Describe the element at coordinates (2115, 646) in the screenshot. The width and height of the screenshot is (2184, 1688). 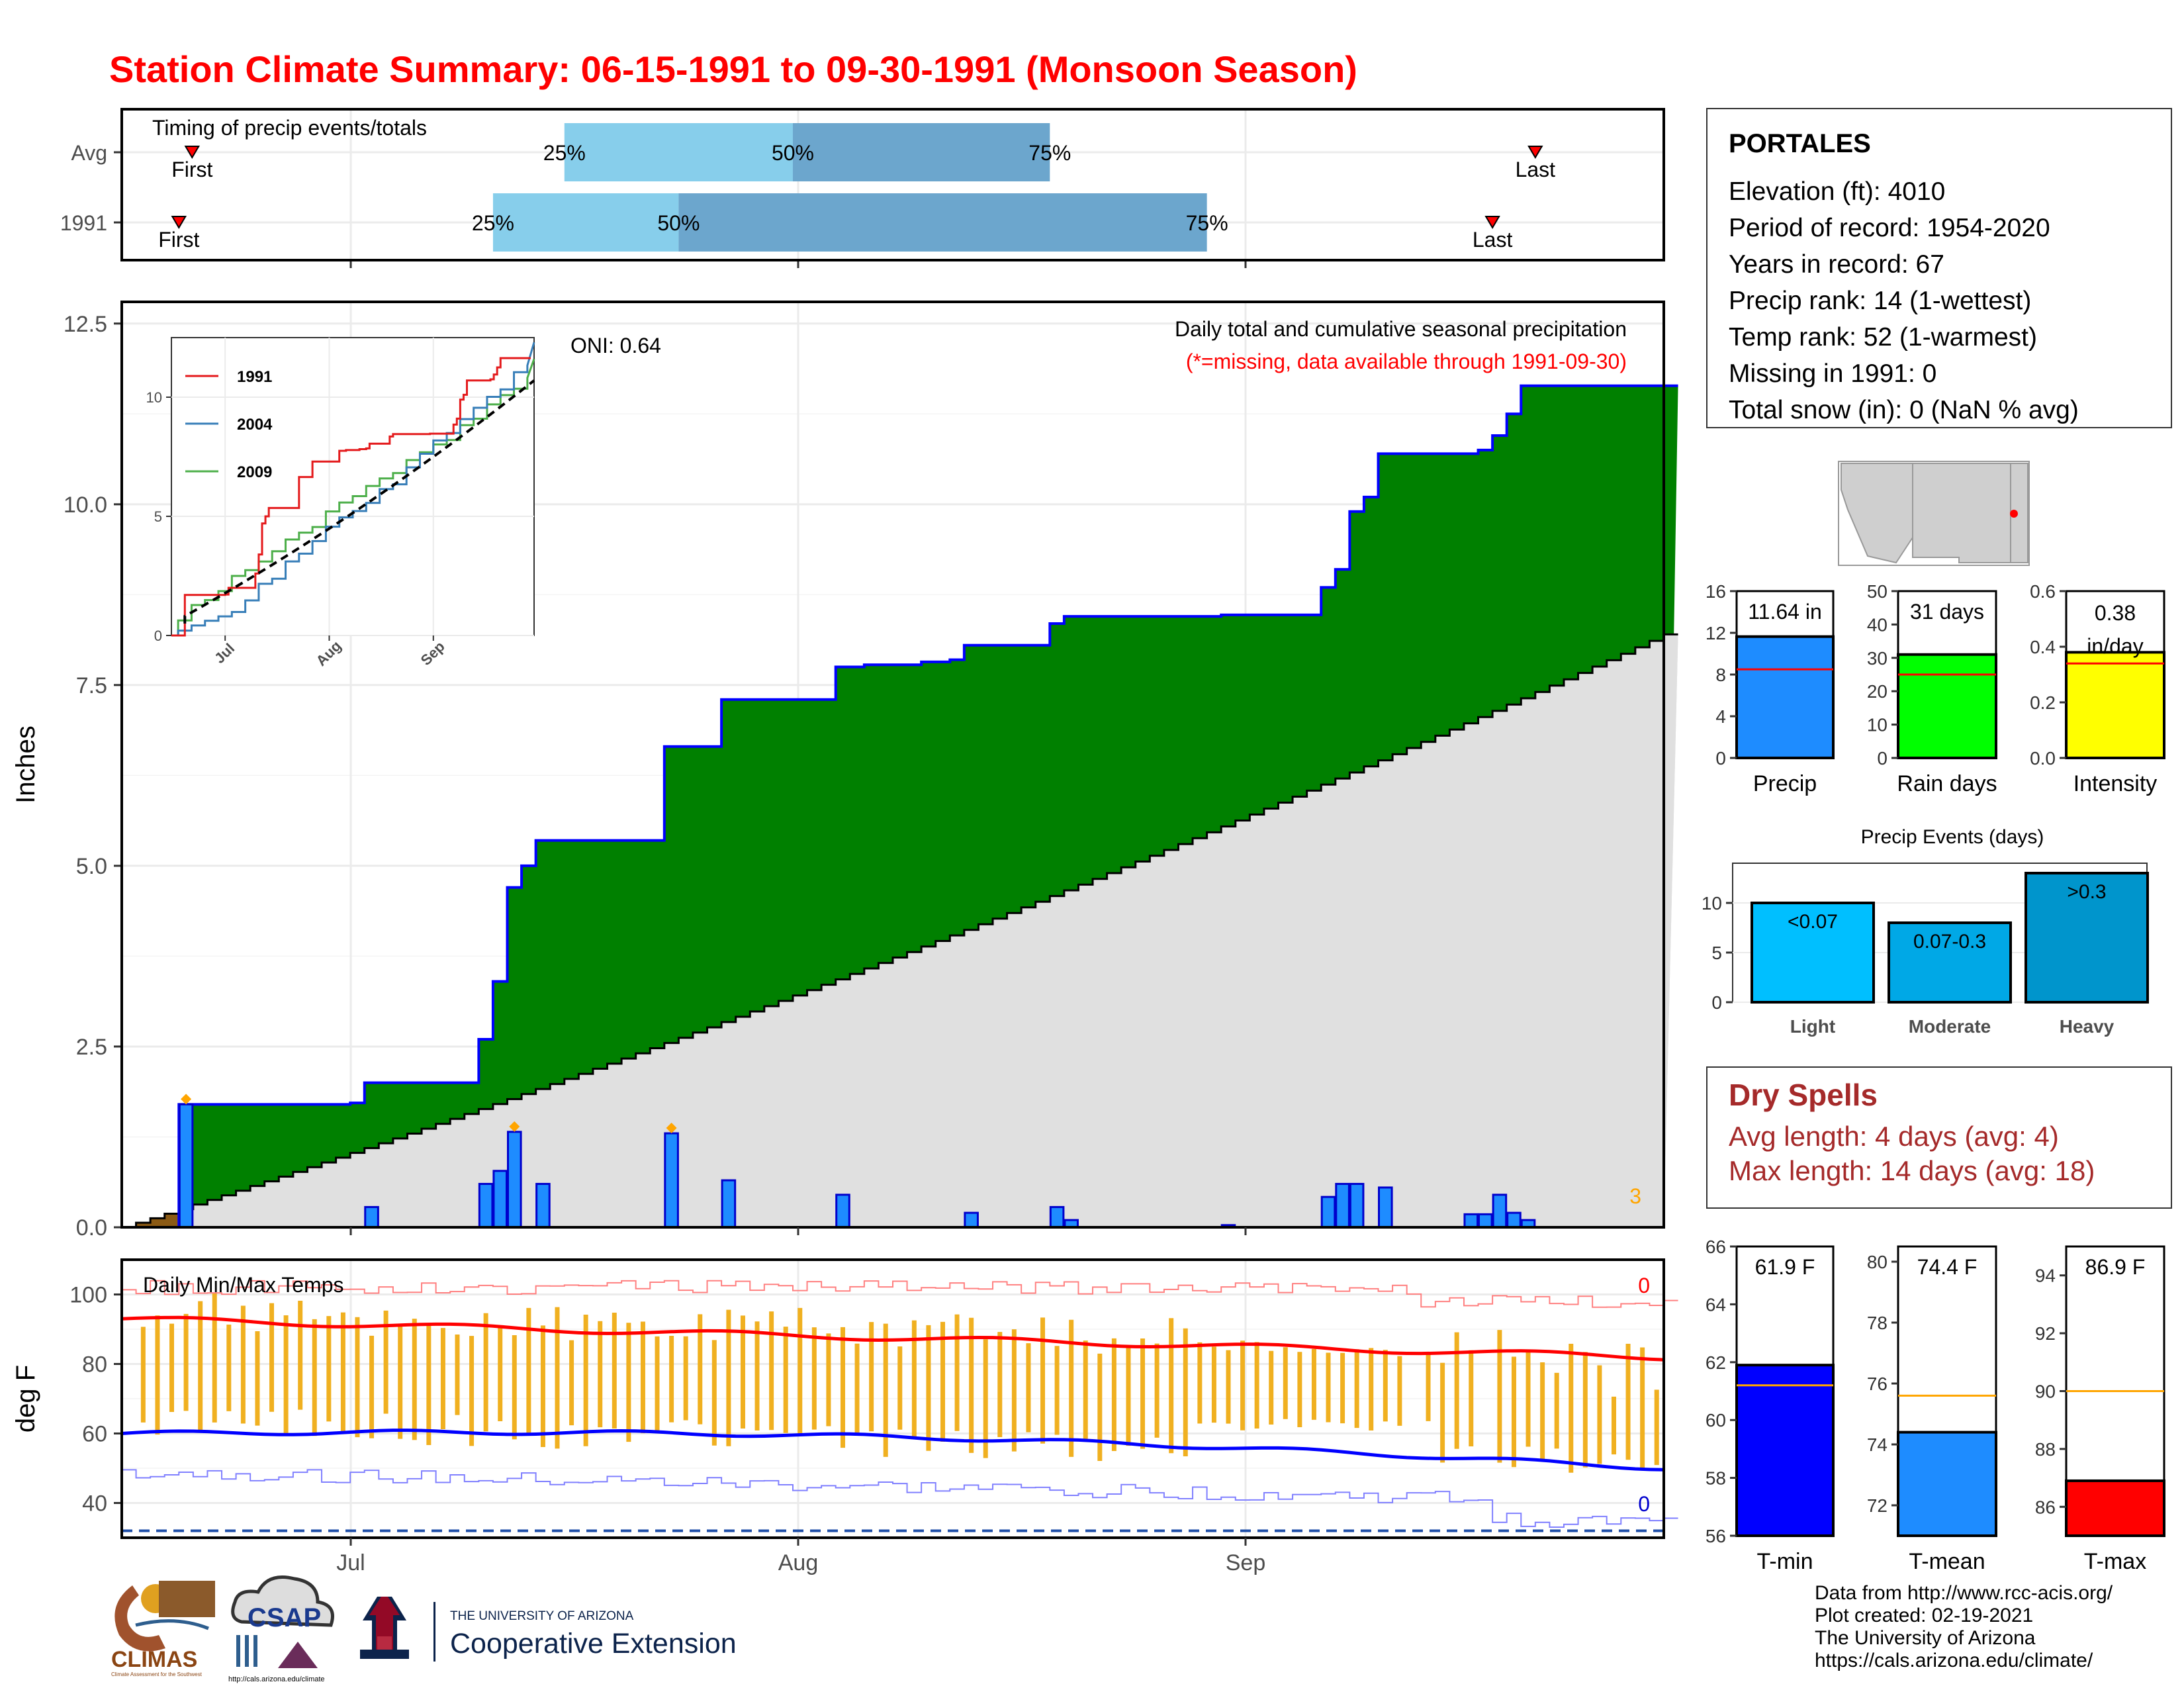
I see `summary-intensity-value-unit: in/day` at that location.